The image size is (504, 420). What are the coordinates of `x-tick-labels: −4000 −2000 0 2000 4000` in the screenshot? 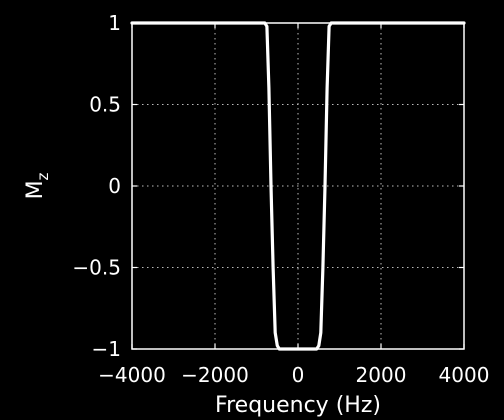 It's located at (293, 375).